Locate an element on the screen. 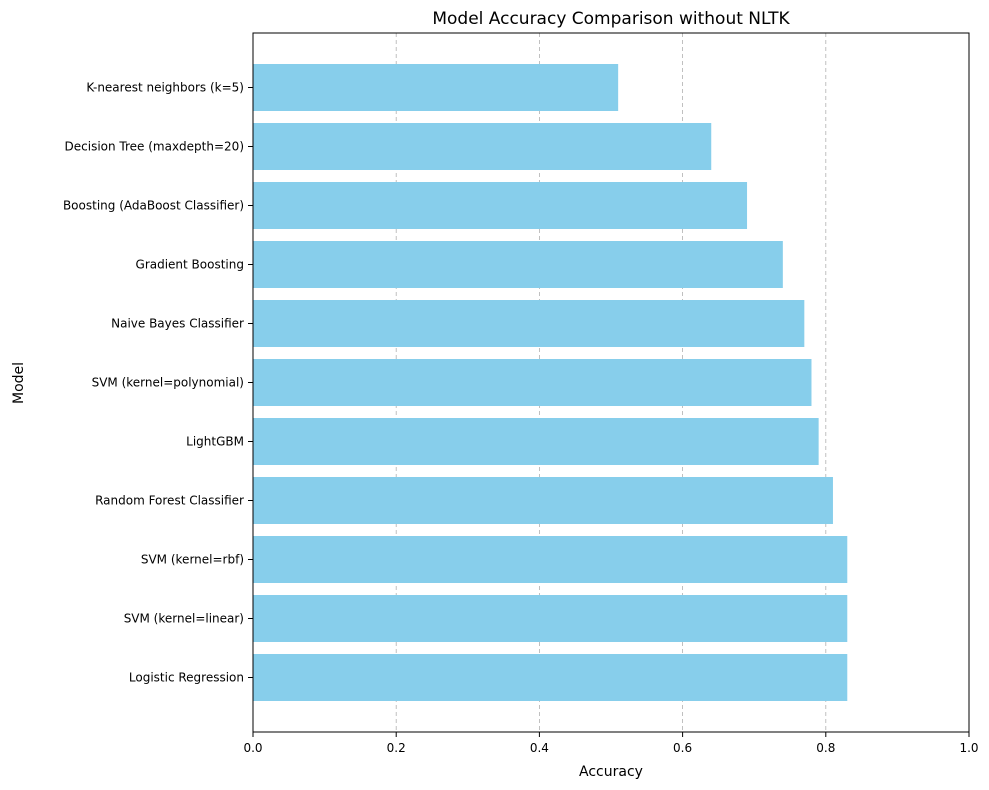 This screenshot has height=790, width=989. y-tick-label: K-nearest neighbors (k=5) is located at coordinates (165, 88).